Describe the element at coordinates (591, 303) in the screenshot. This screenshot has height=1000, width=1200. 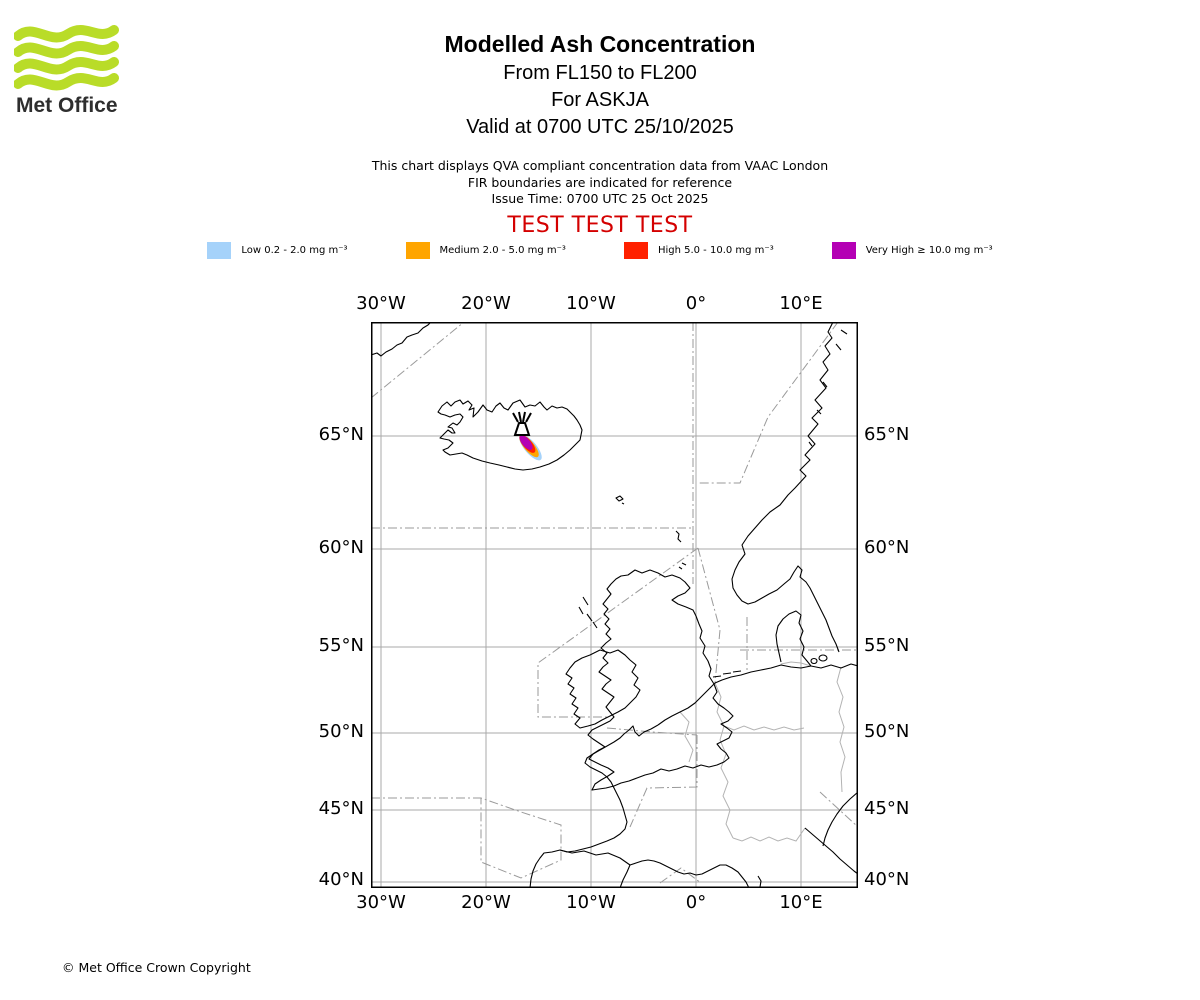
I see `x-tick-top-10w: 10°W` at that location.